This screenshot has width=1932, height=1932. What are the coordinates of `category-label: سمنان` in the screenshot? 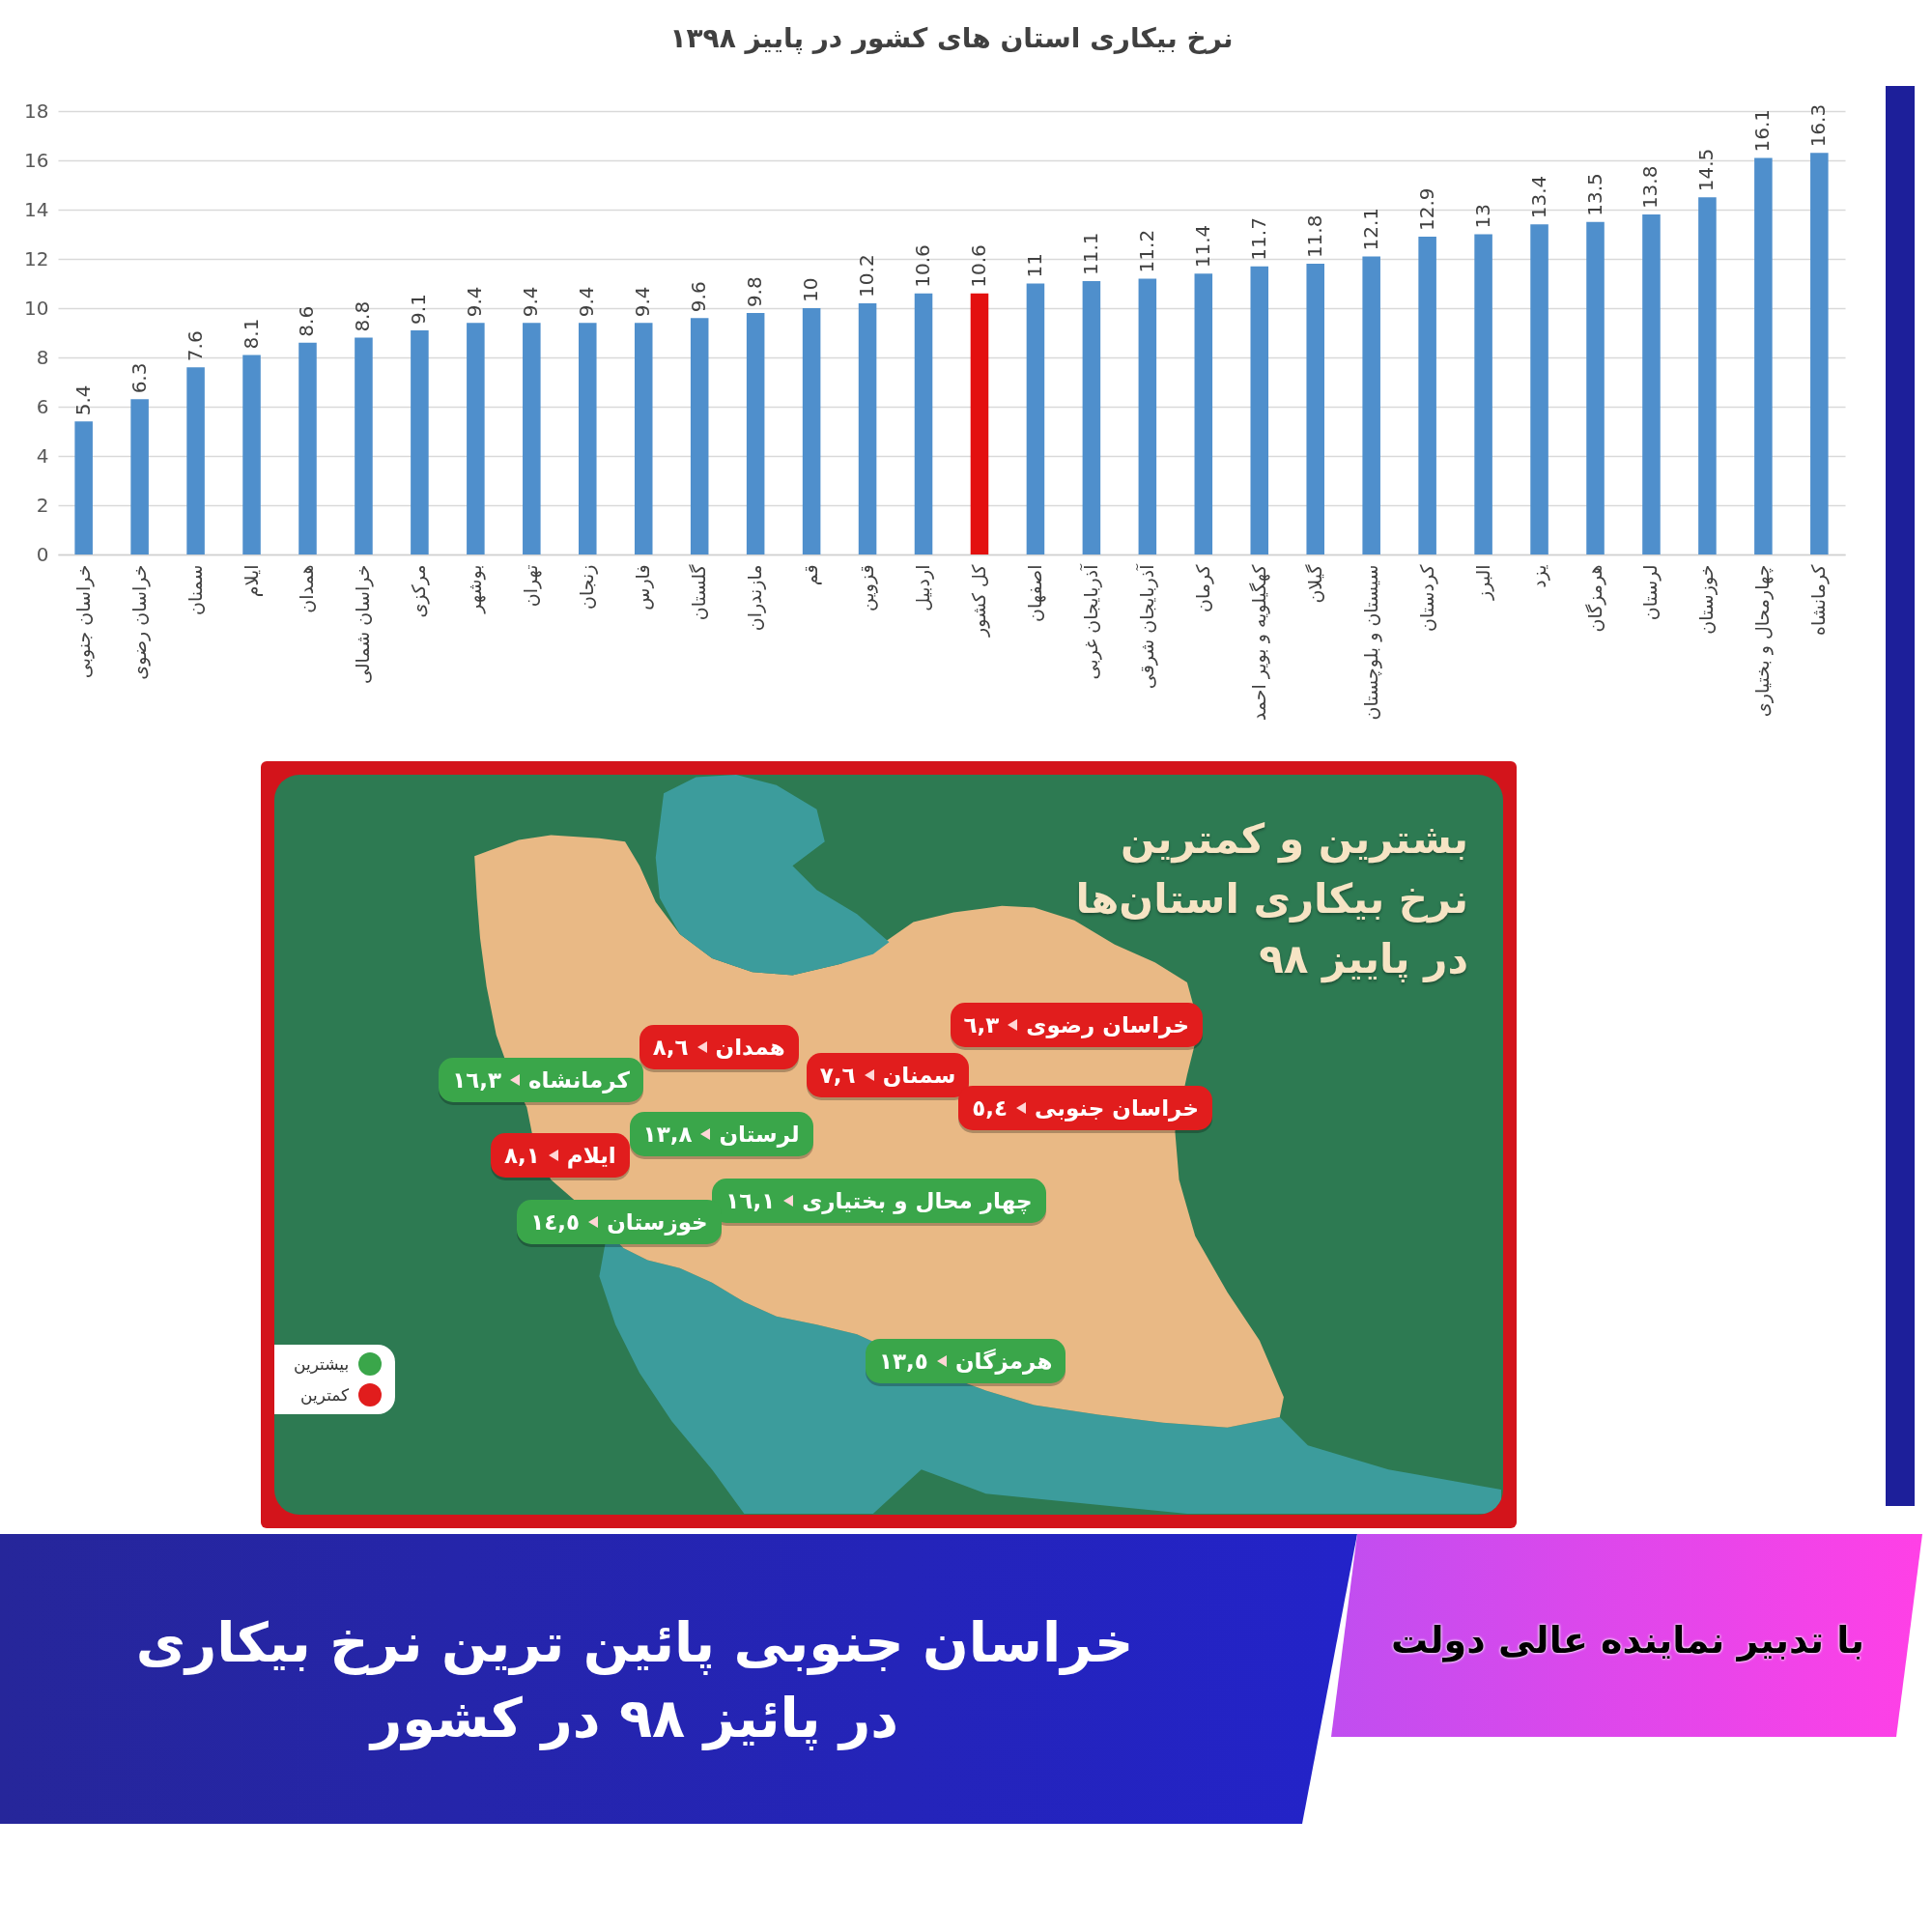 It's located at (919, 1075).